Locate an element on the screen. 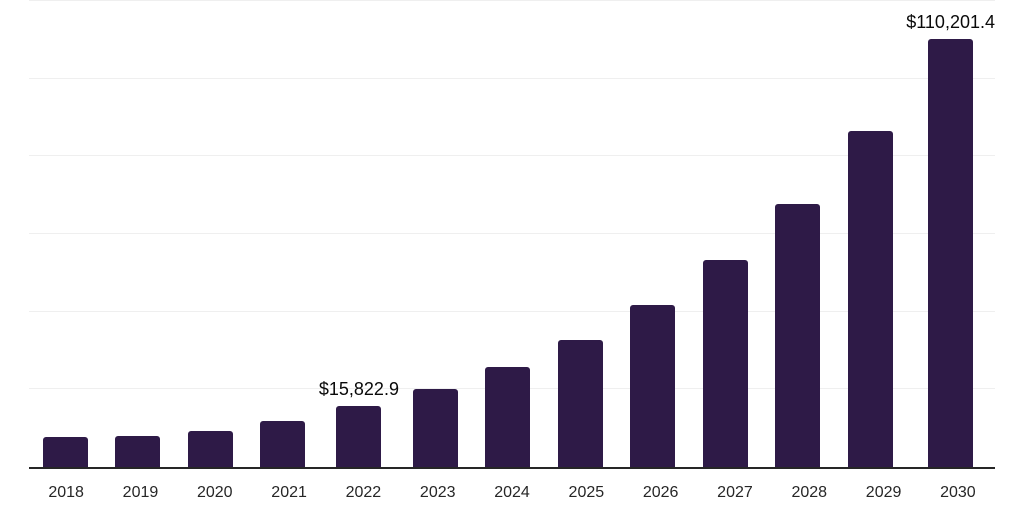 Image resolution: width=1024 pixels, height=512 pixels. x-tick-2020: 2020 is located at coordinates (214, 492).